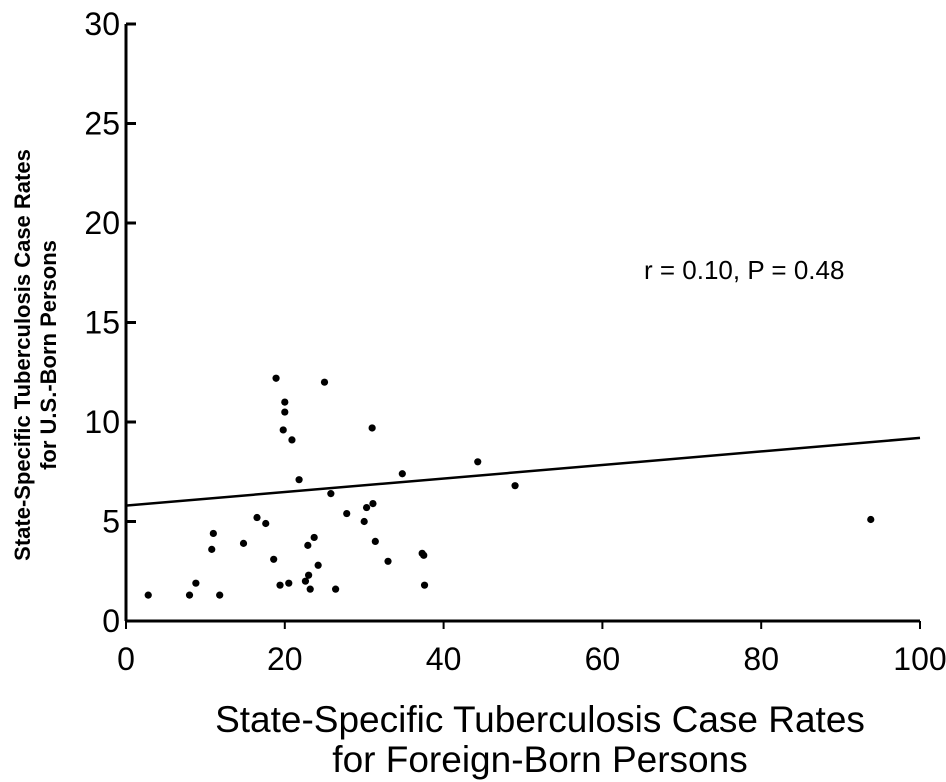  What do you see at coordinates (102, 422) in the screenshot?
I see `y-tick-label: 10` at bounding box center [102, 422].